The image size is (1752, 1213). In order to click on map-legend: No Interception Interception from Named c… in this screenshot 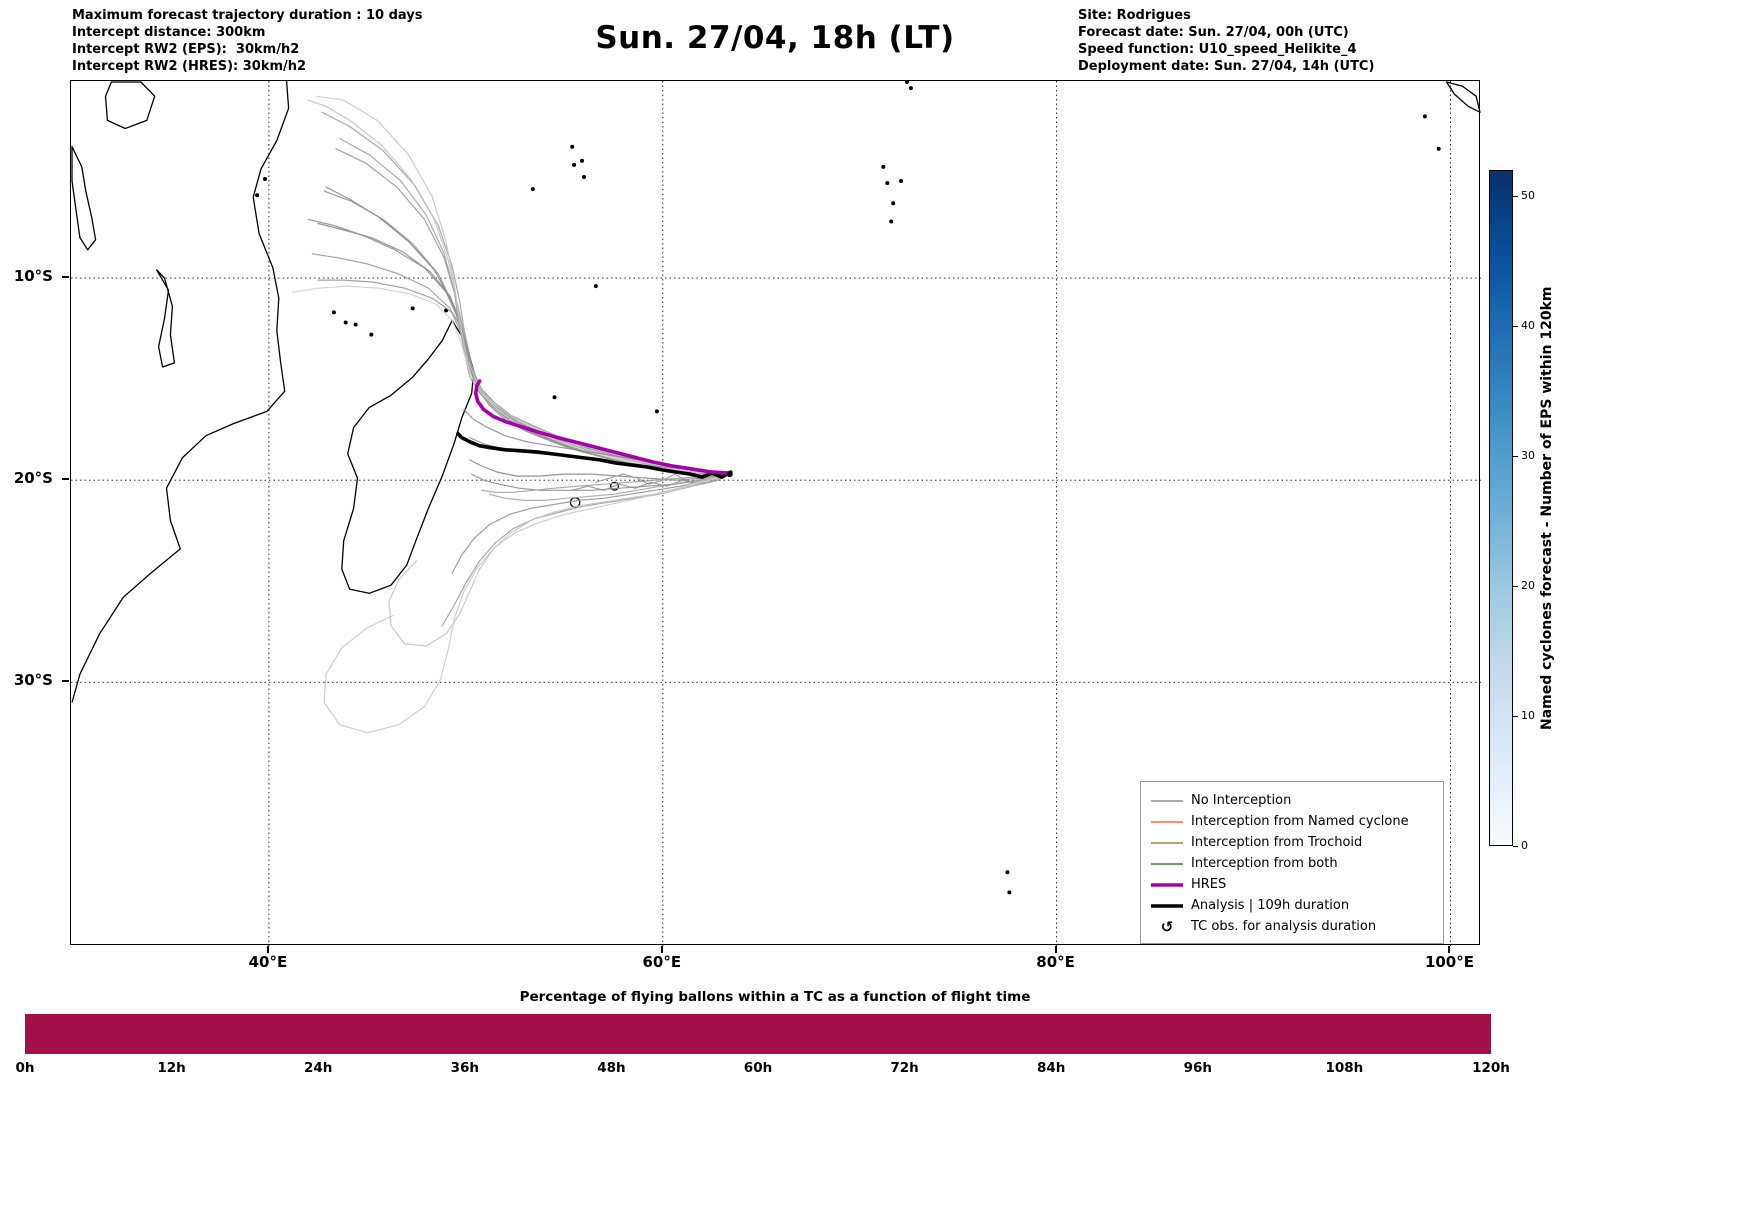, I will do `click(1292, 862)`.